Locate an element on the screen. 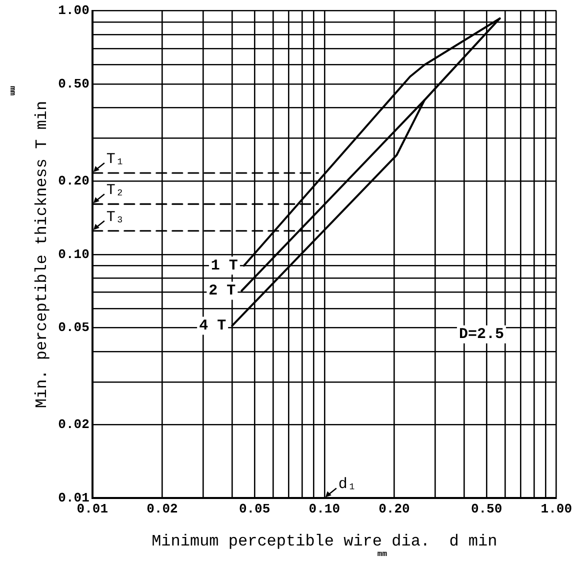  y-tick-label: 0.10 is located at coordinates (74, 254).